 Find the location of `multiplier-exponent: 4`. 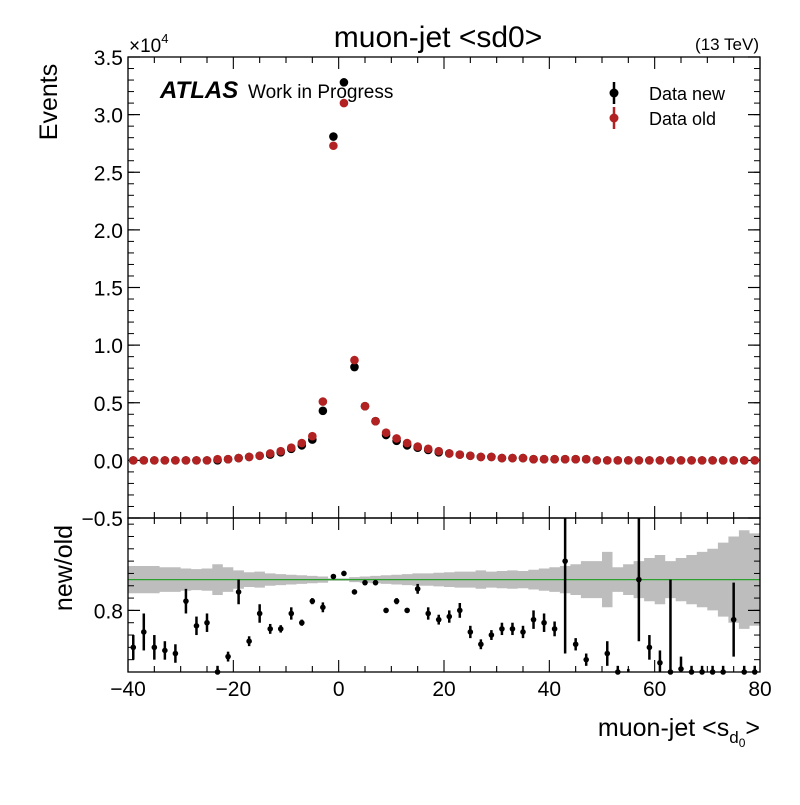

multiplier-exponent: 4 is located at coordinates (164, 38).